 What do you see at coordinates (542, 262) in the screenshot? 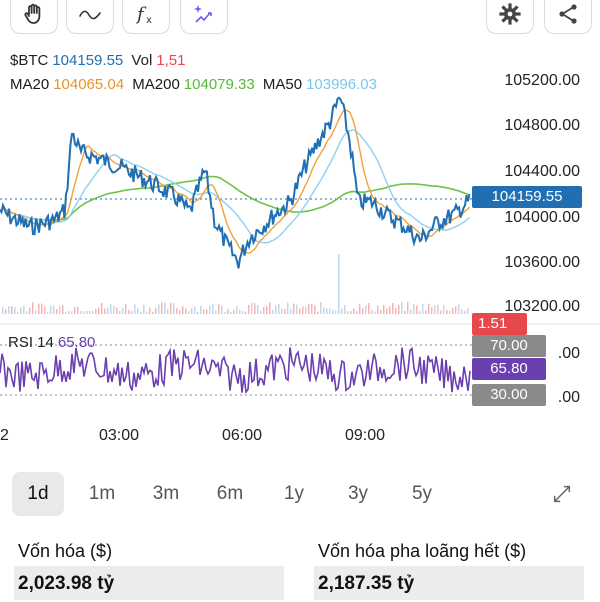
I see `price-axis-label: 103600.00` at bounding box center [542, 262].